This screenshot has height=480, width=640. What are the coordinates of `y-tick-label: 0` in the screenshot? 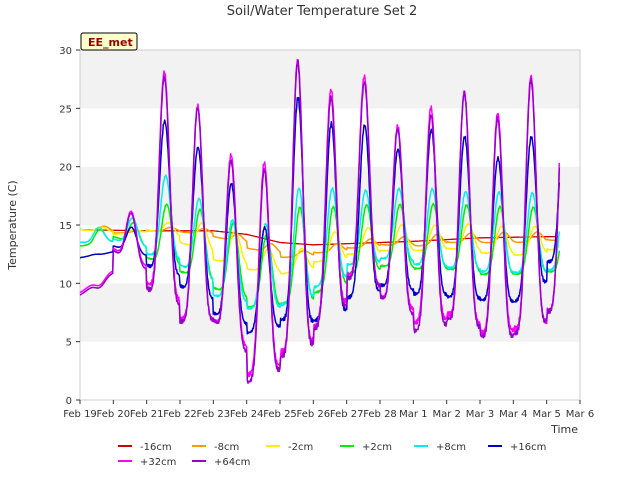 It's located at (69, 401).